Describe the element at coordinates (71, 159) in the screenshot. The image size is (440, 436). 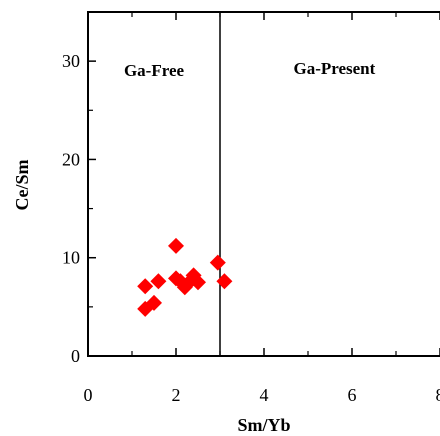
I see `y-tick-label: 20` at that location.